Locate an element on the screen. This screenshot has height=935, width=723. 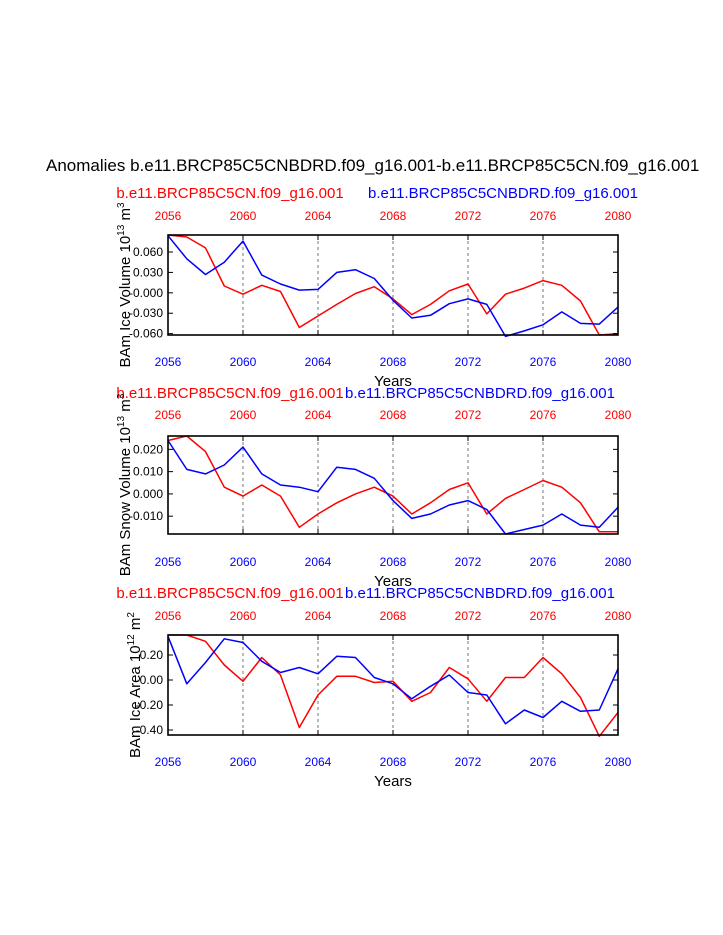
y-tick-label: 0.000 is located at coordinates (148, 494).